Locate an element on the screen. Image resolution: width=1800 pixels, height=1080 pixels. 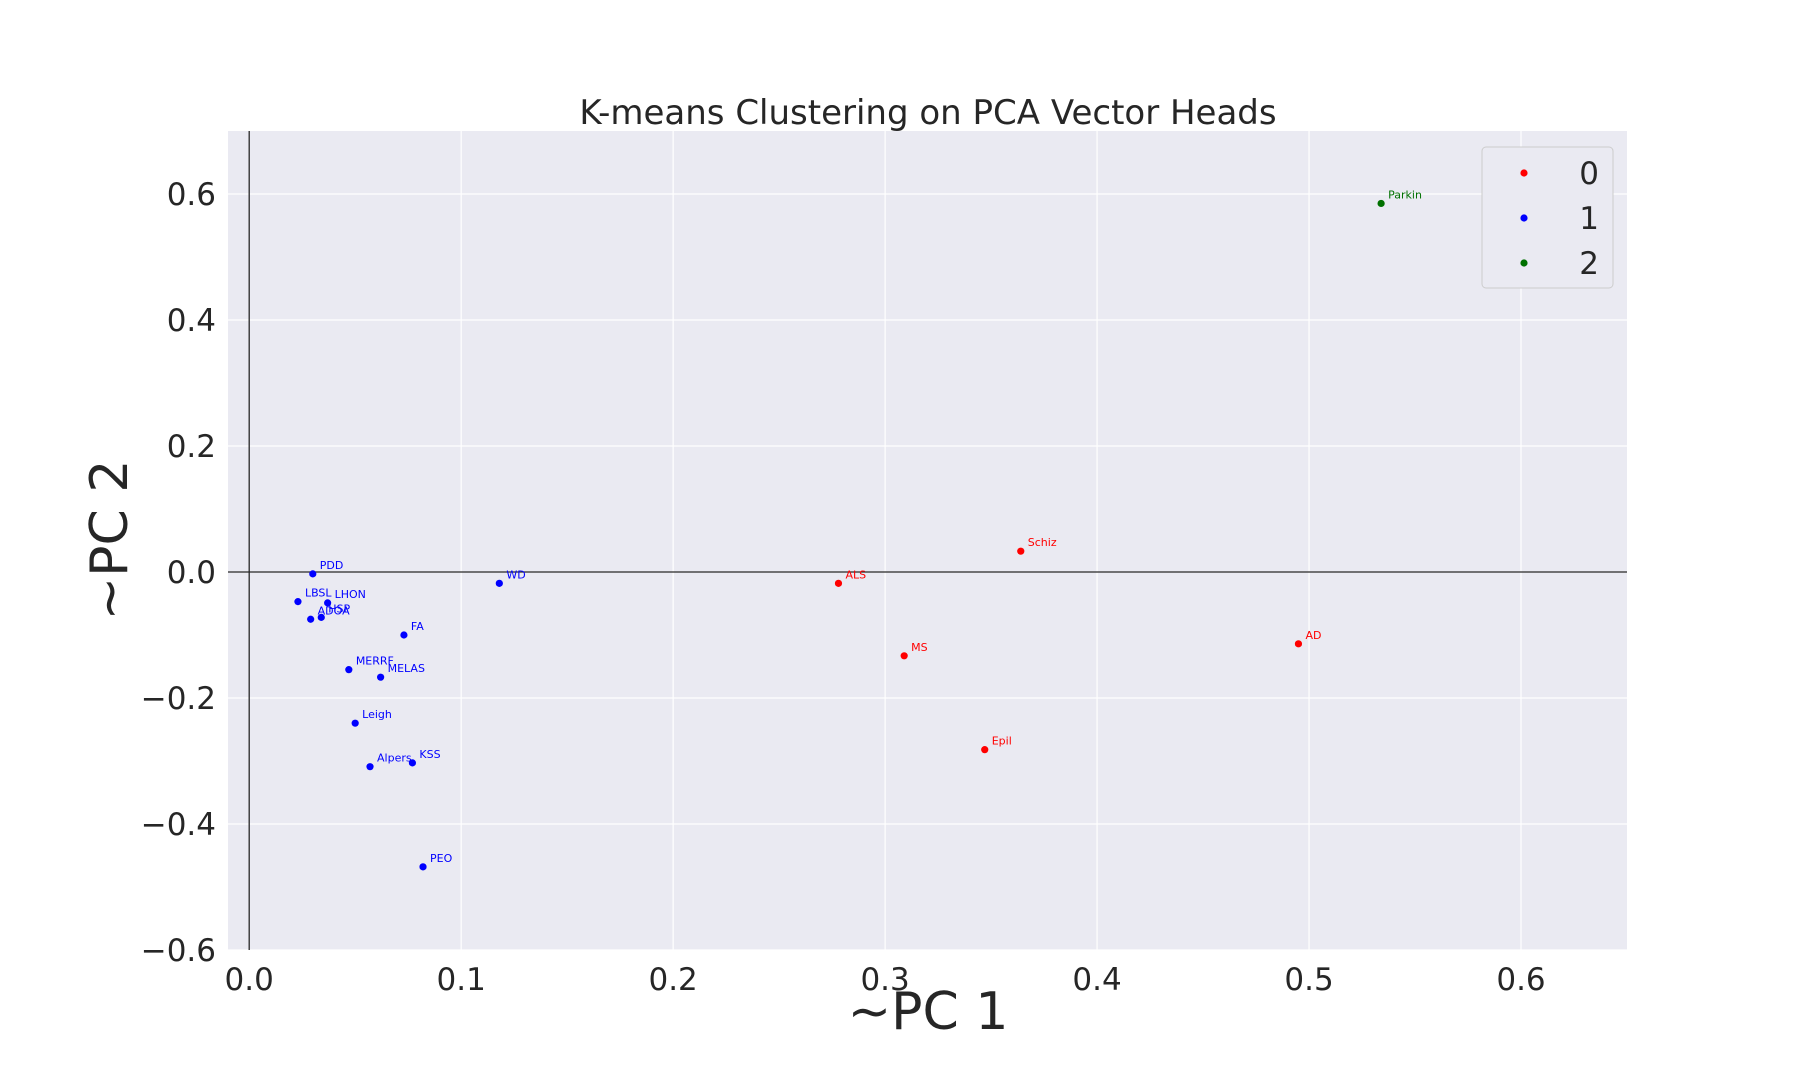
point-label: PDD is located at coordinates (332, 565).